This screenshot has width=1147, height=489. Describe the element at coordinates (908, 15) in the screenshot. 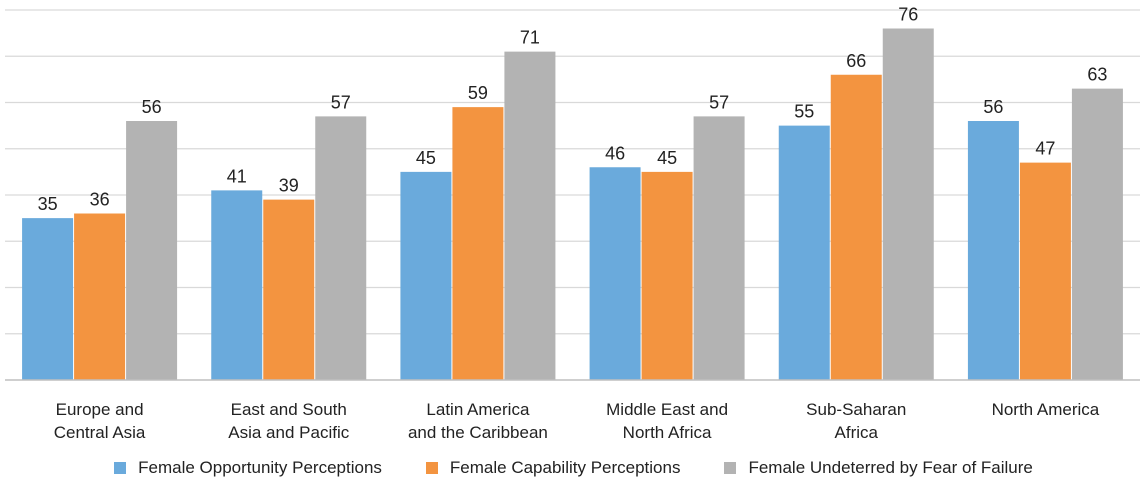

I see `bar-value-label: 76` at that location.